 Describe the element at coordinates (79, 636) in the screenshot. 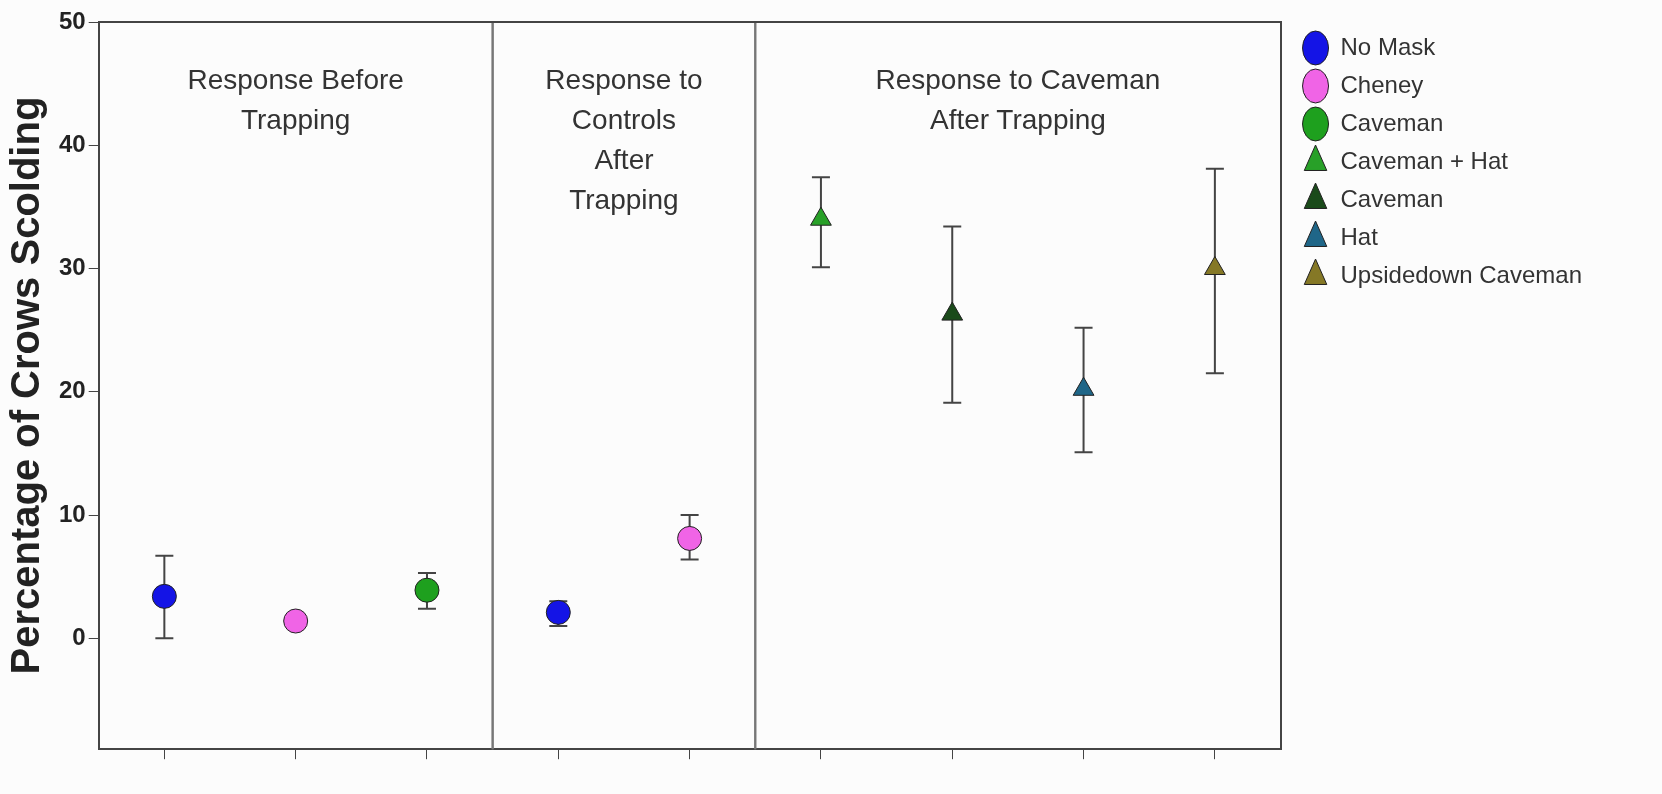

I see `y-tick-label: 0` at that location.